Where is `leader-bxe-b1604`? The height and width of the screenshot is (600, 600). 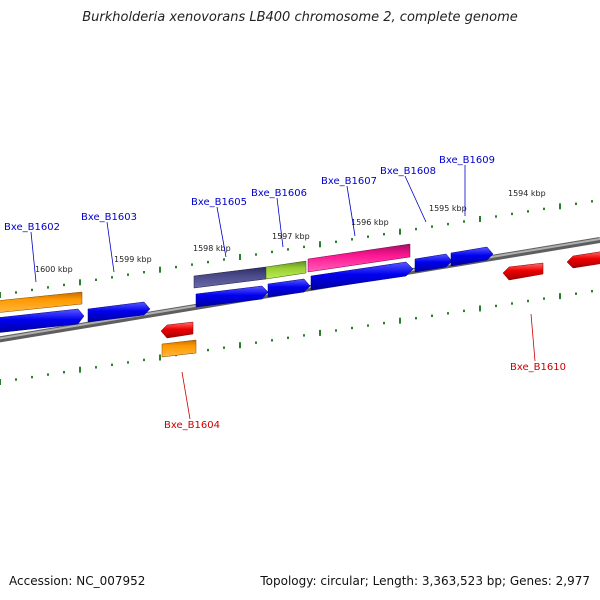 leader-bxe-b1604 is located at coordinates (186, 395).